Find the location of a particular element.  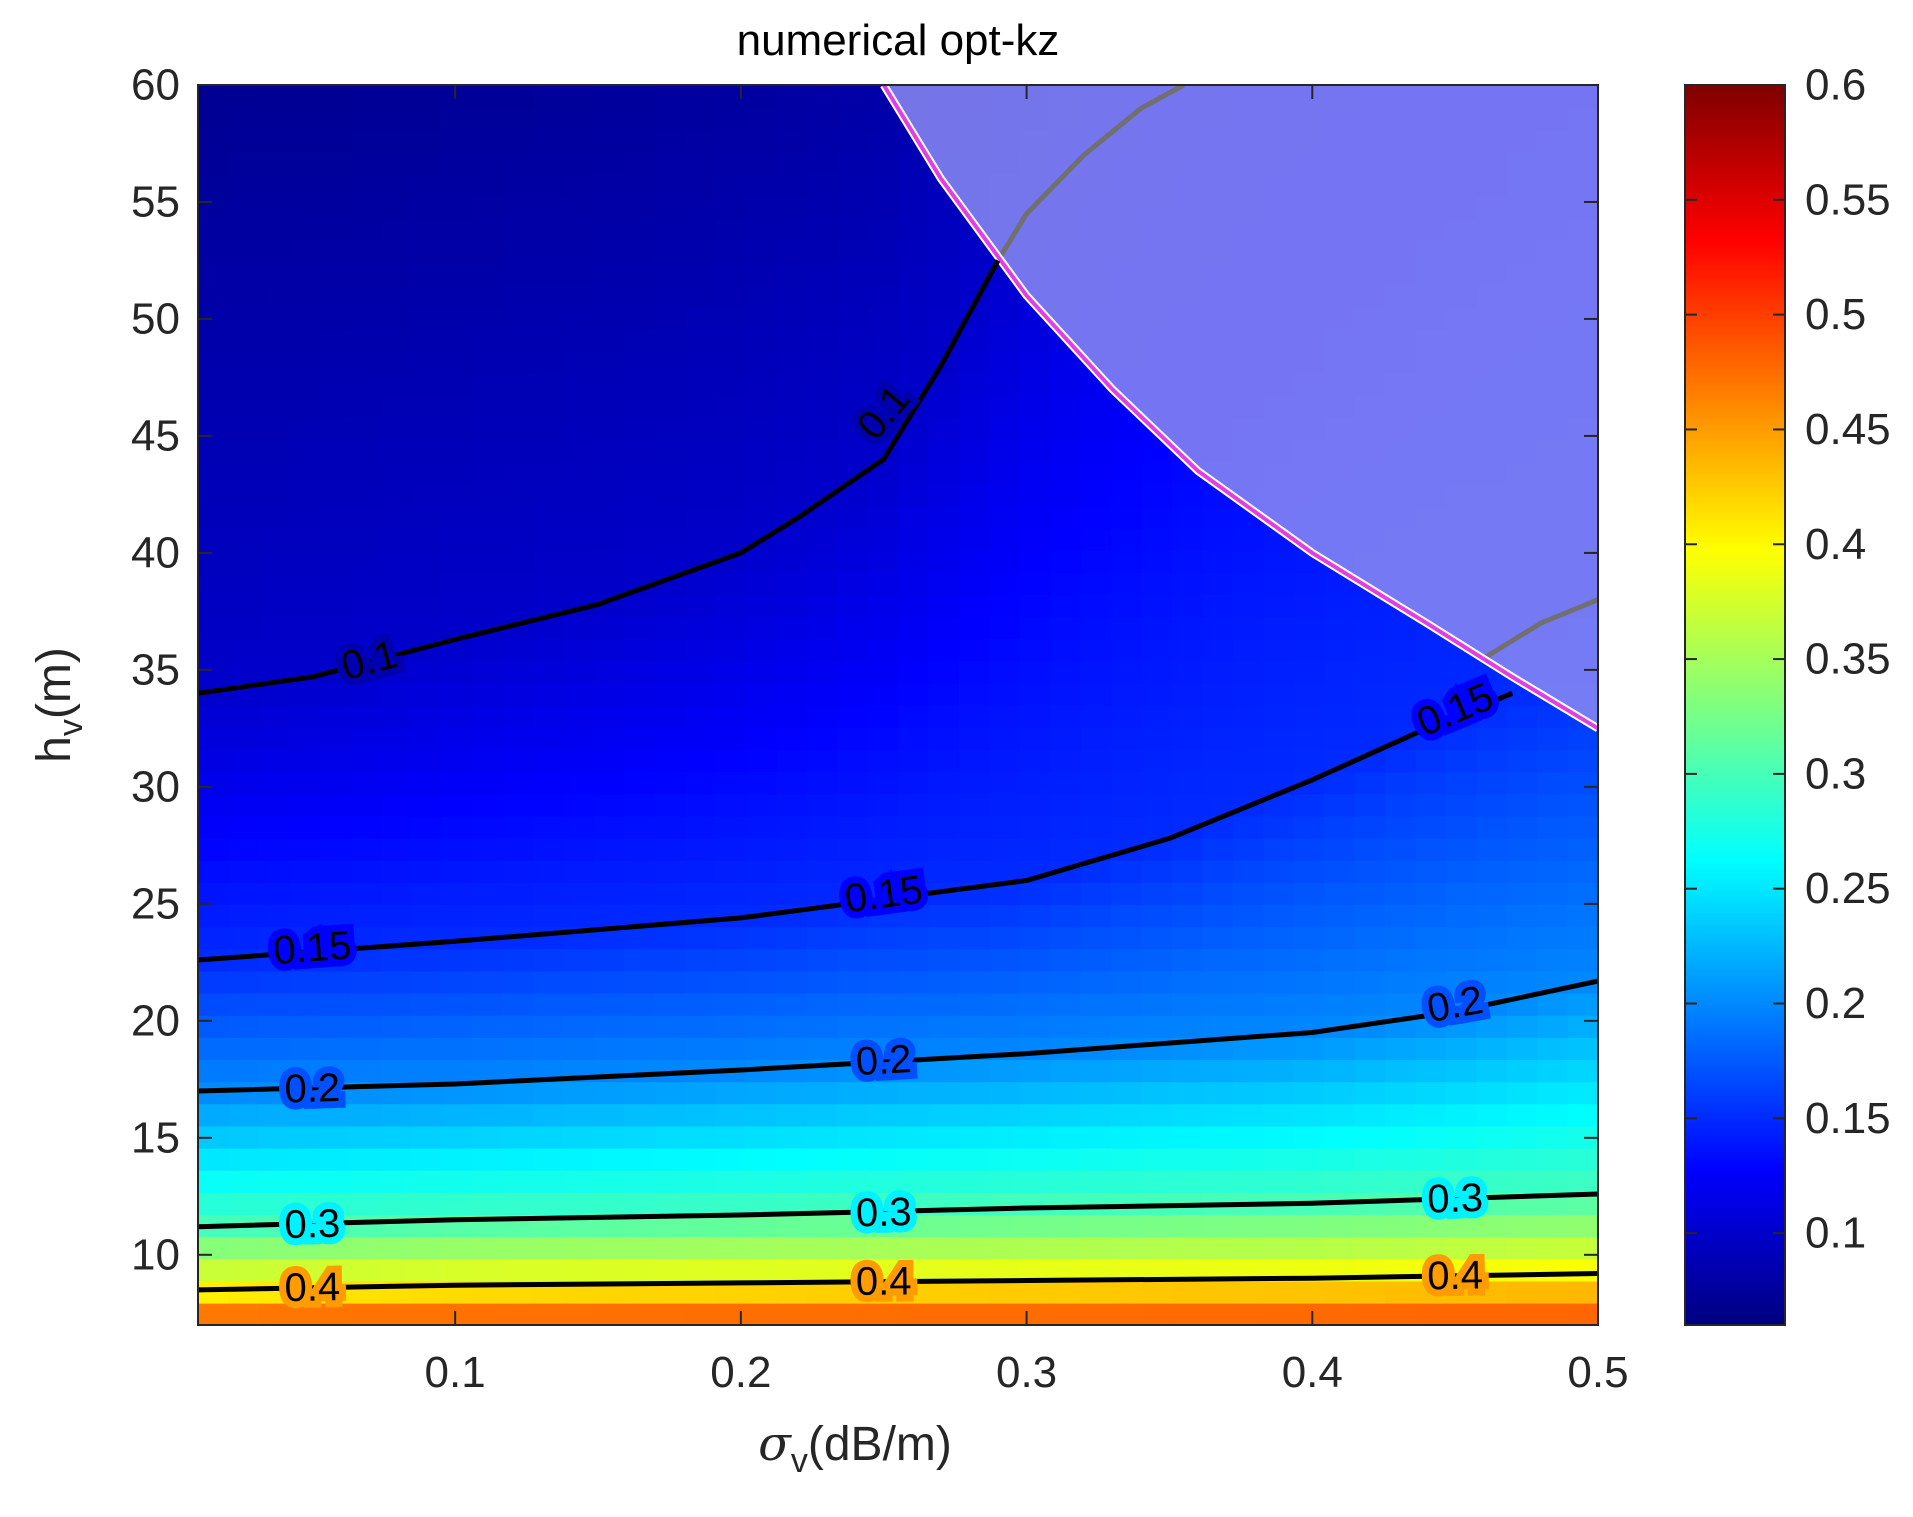

x-tick-label: 0.4 is located at coordinates (1312, 1372).